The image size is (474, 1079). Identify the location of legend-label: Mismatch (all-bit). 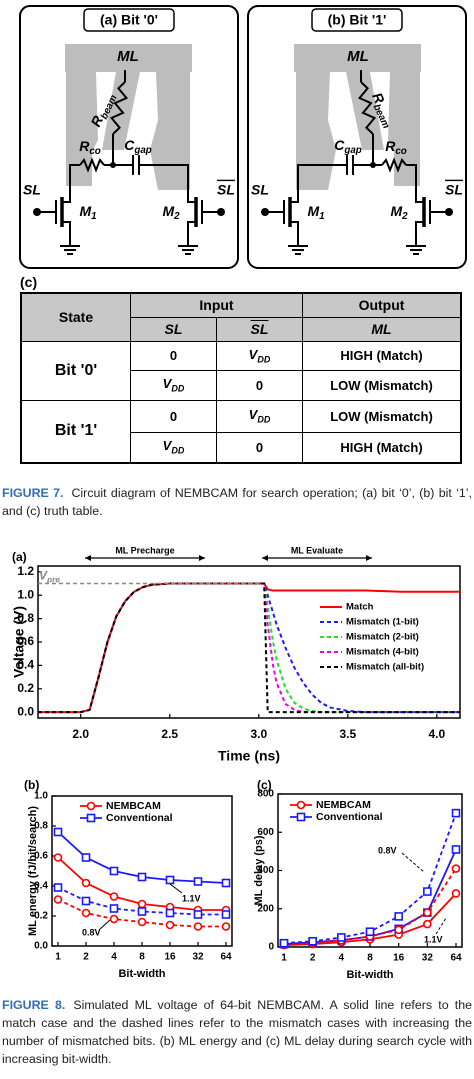
(385, 667).